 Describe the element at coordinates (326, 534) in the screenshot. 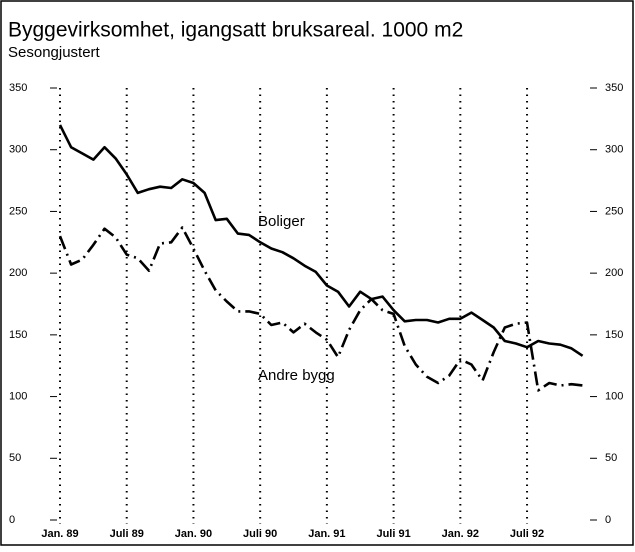

I see `x-tick-label: Jan. 91` at that location.